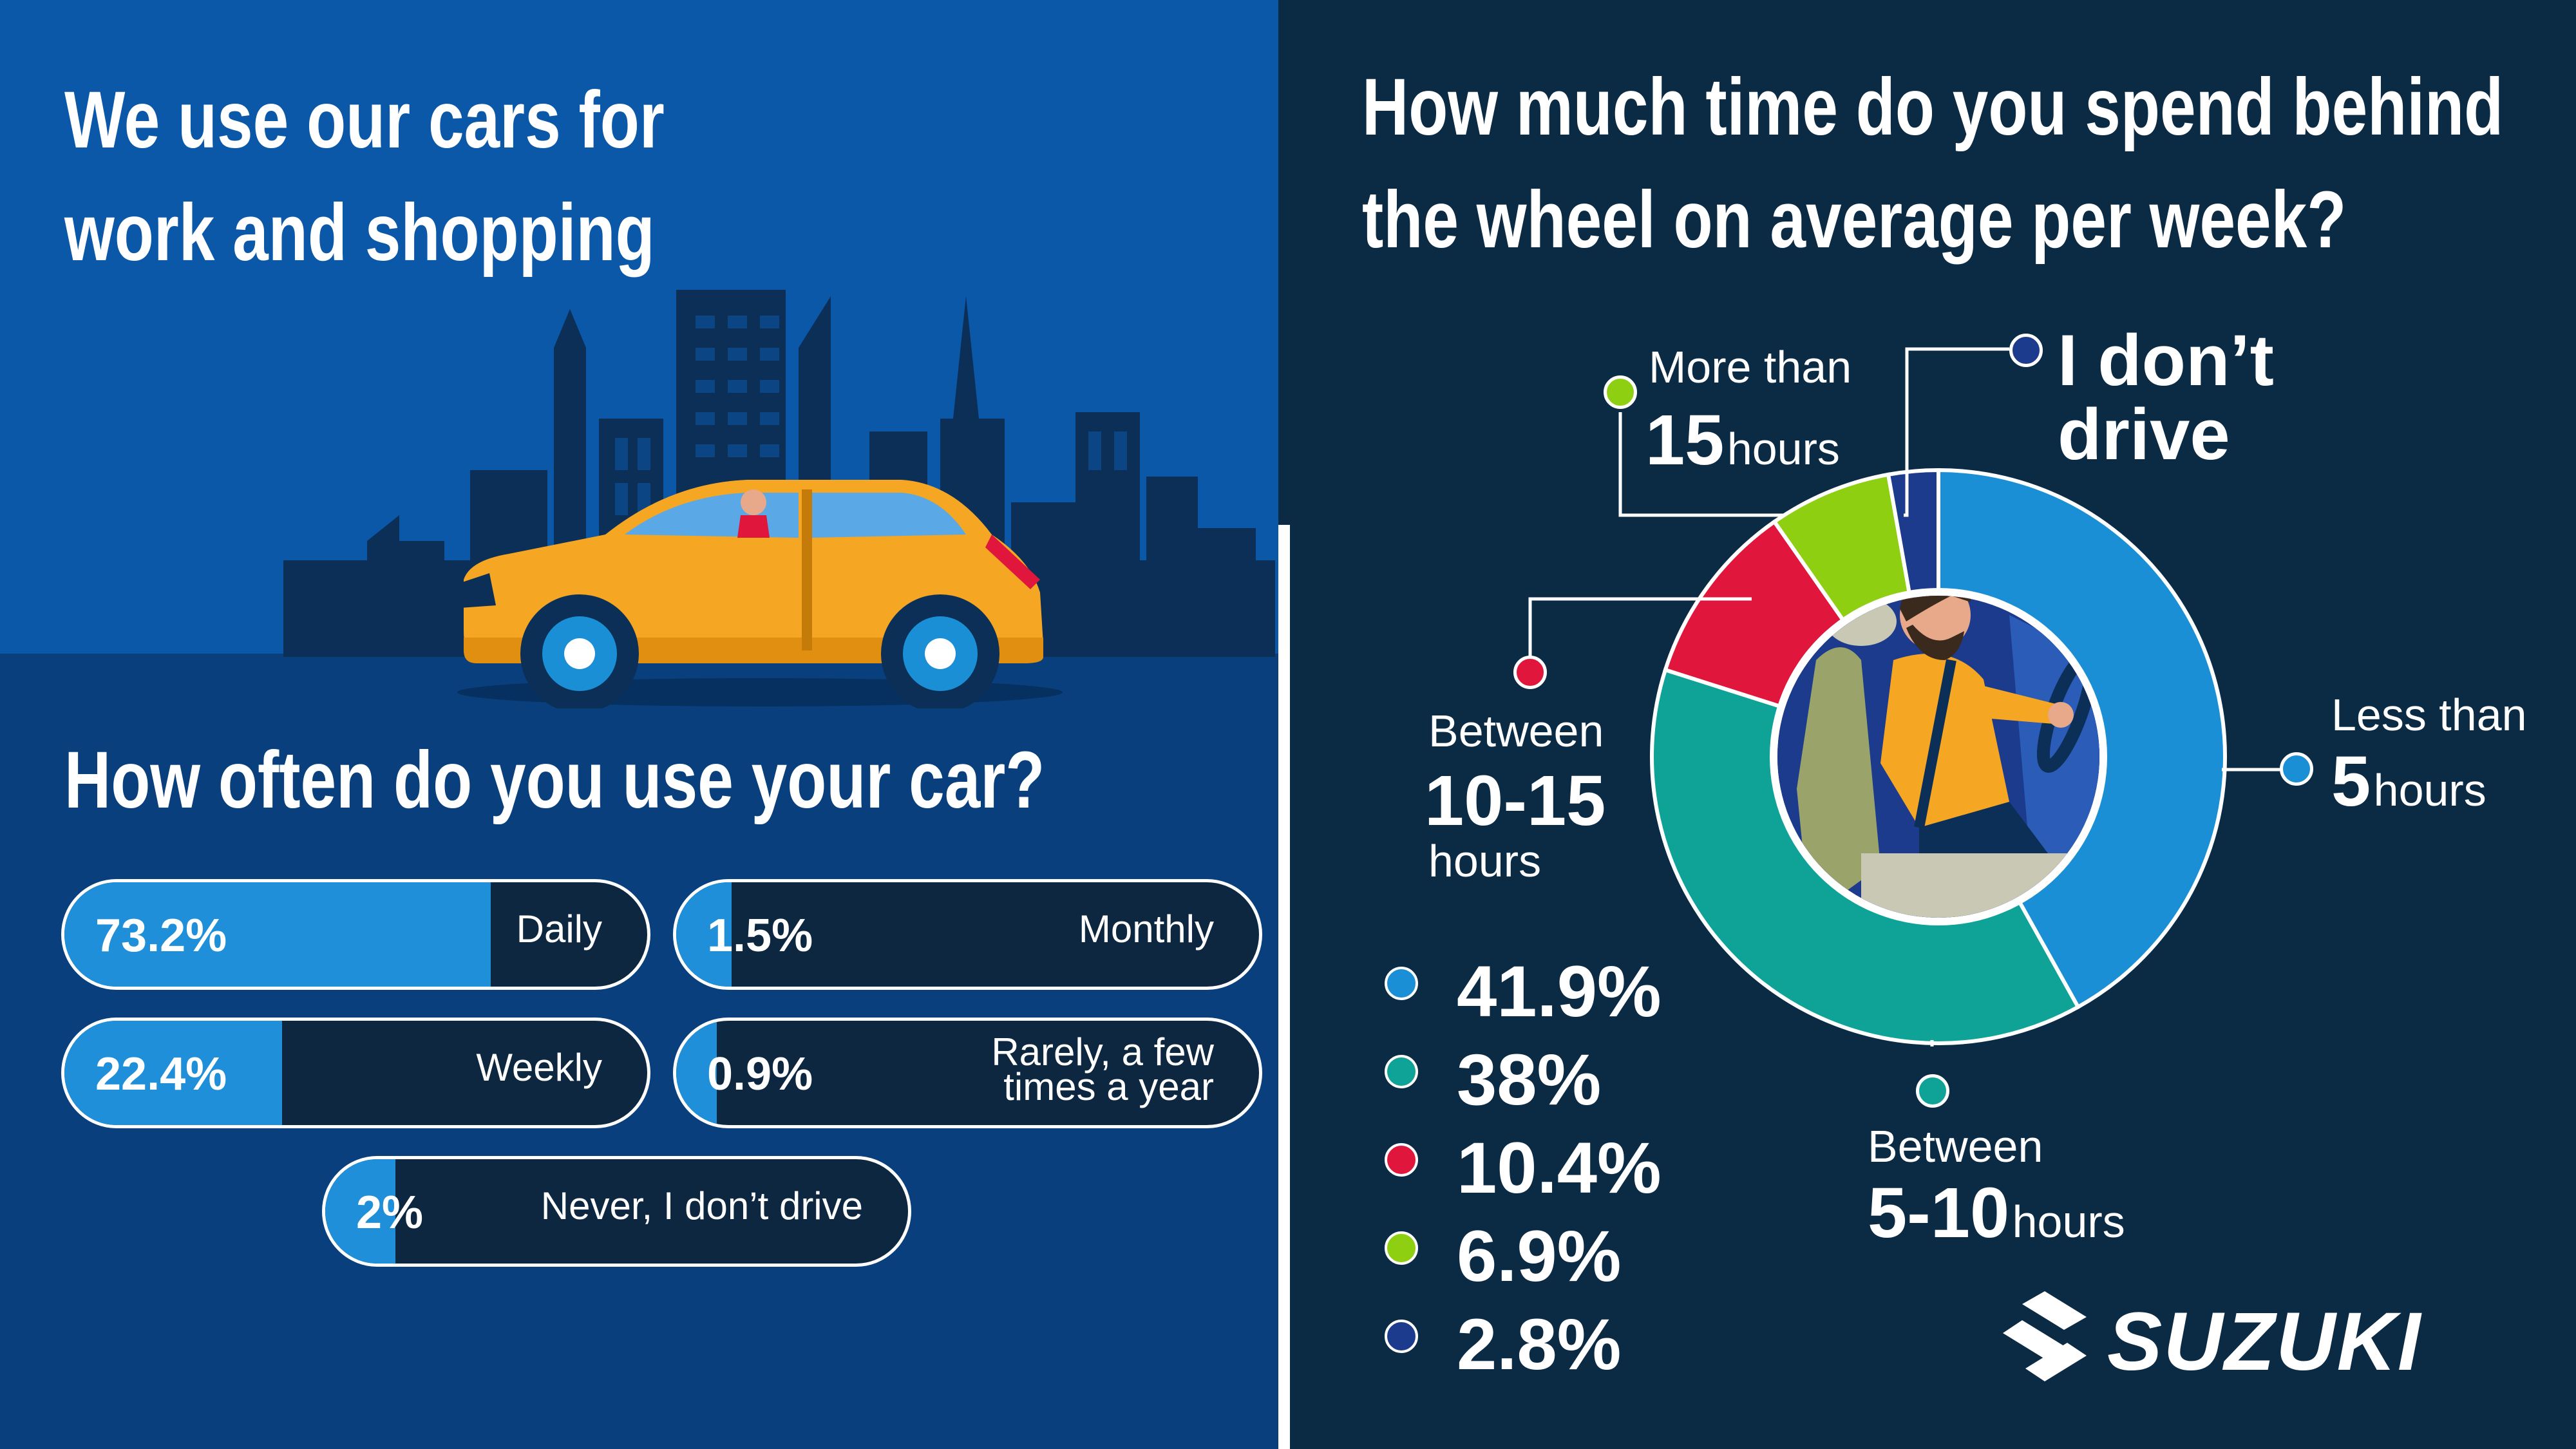  What do you see at coordinates (1529, 1079) in the screenshot?
I see `legend-value: 38%` at bounding box center [1529, 1079].